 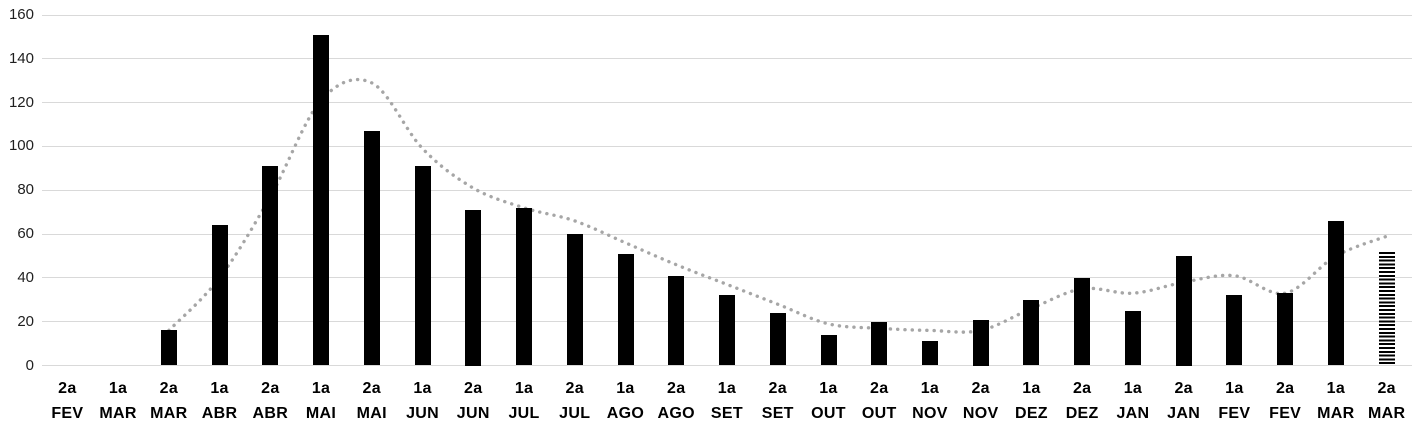 What do you see at coordinates (1386, 308) in the screenshot?
I see `bar-hatched` at bounding box center [1386, 308].